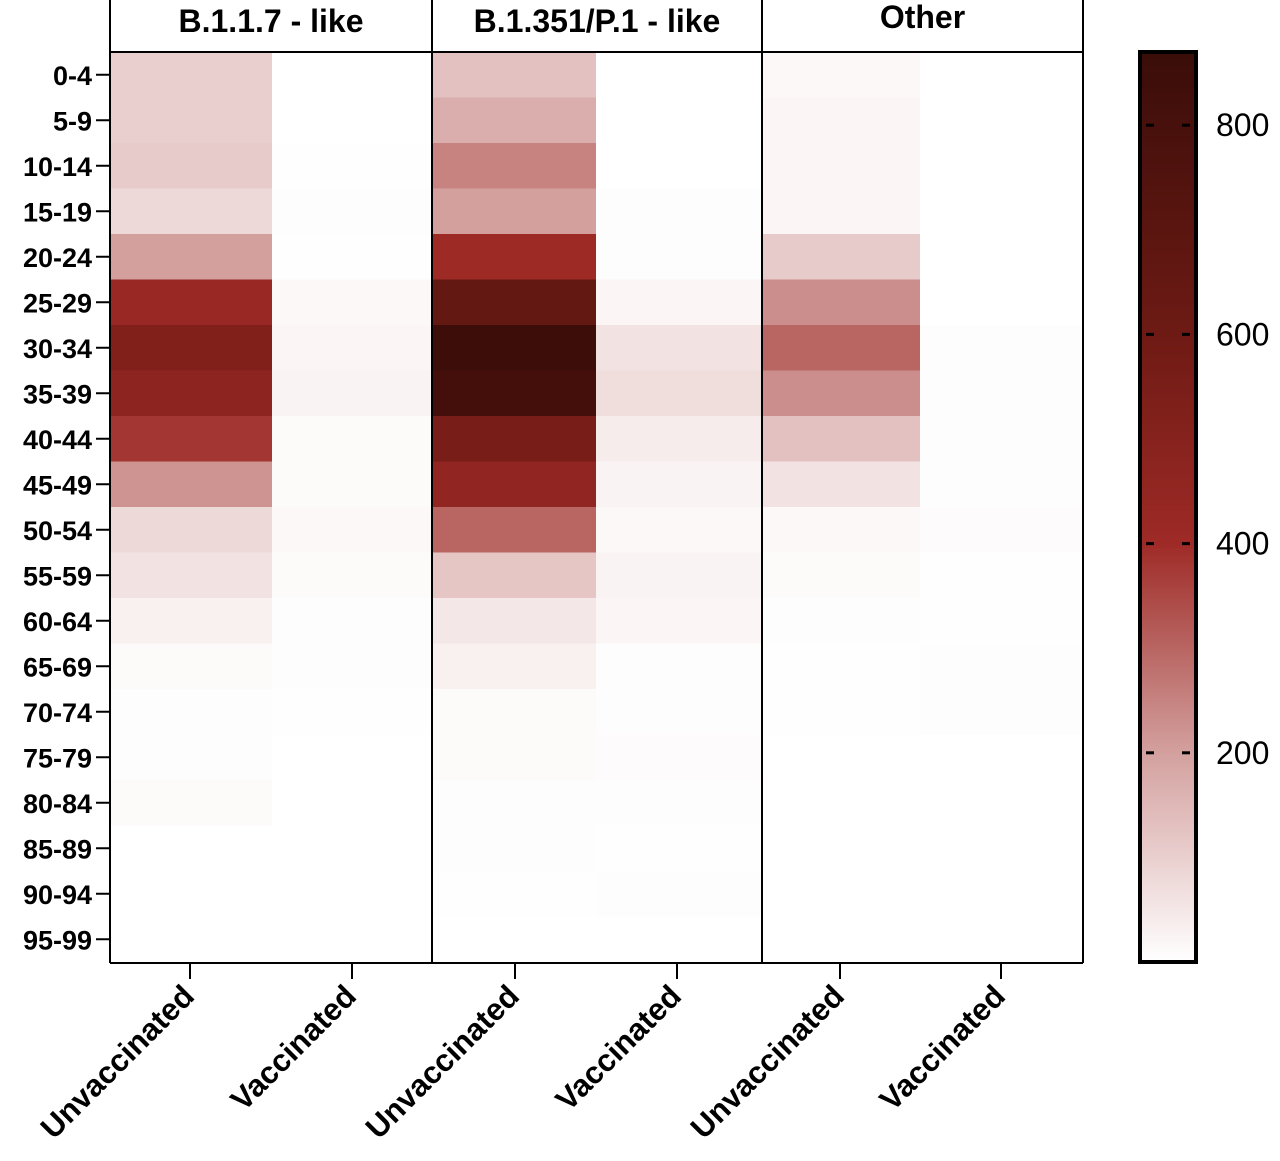 This screenshot has height=1161, width=1280. What do you see at coordinates (57, 485) in the screenshot?
I see `y-tick-label: 45-49` at bounding box center [57, 485].